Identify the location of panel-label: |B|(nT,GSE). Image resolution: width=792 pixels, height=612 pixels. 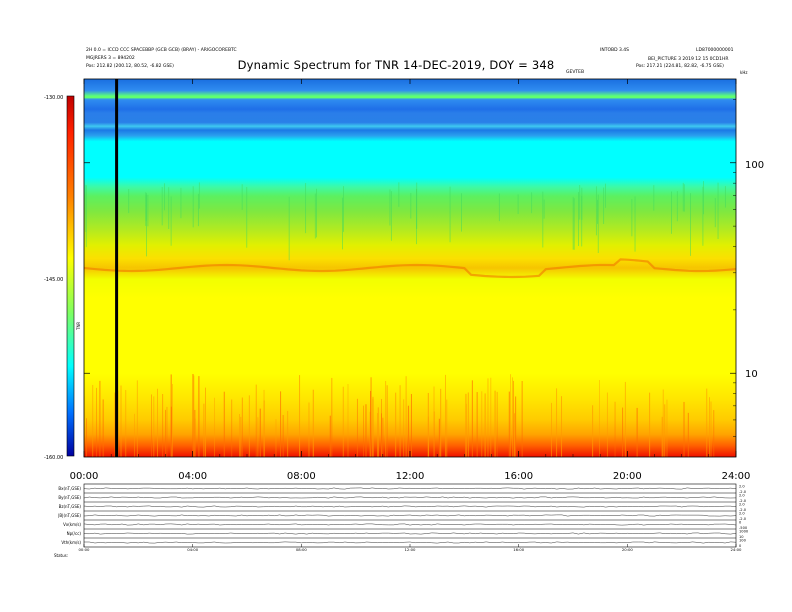
(69, 515).